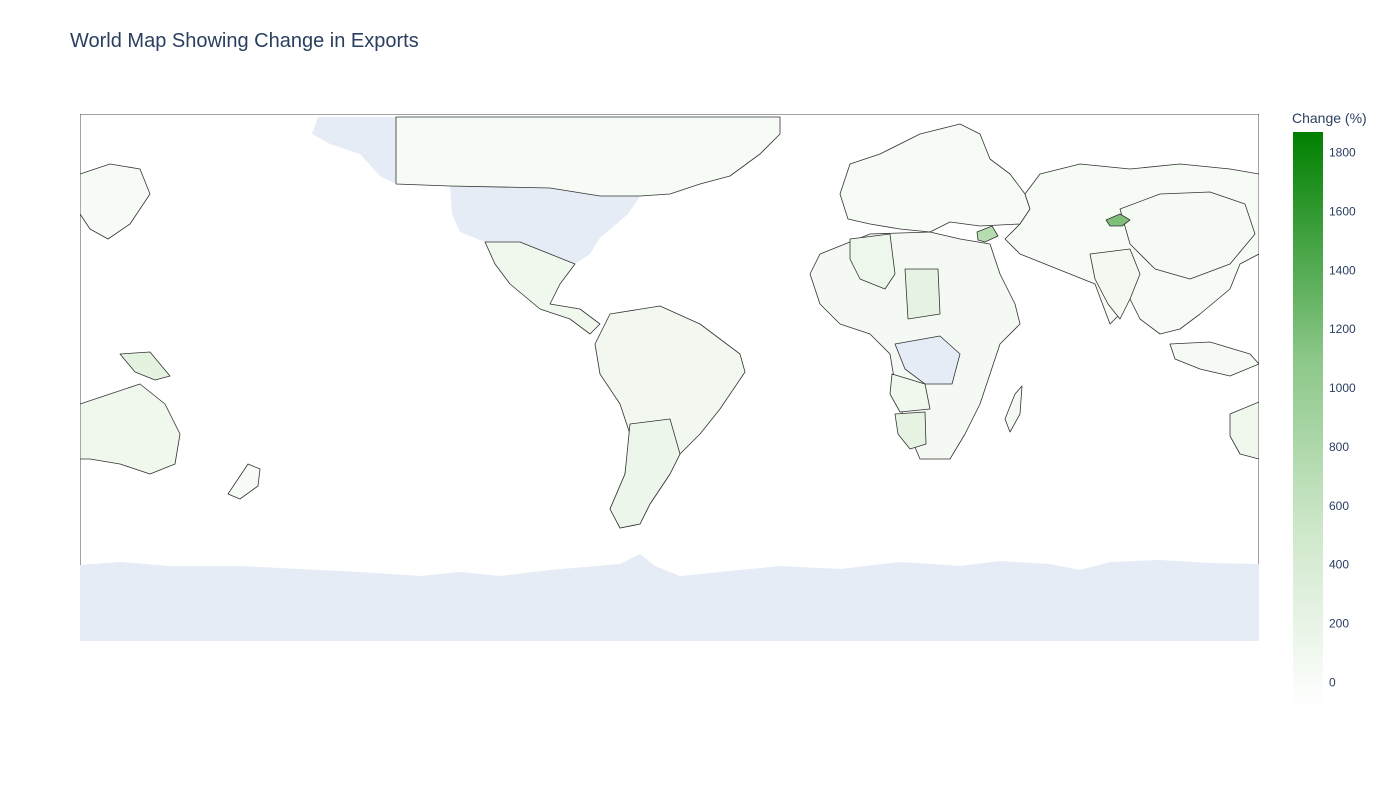 This screenshot has height=800, width=1400. What do you see at coordinates (1187, 235) in the screenshot?
I see `region-china` at bounding box center [1187, 235].